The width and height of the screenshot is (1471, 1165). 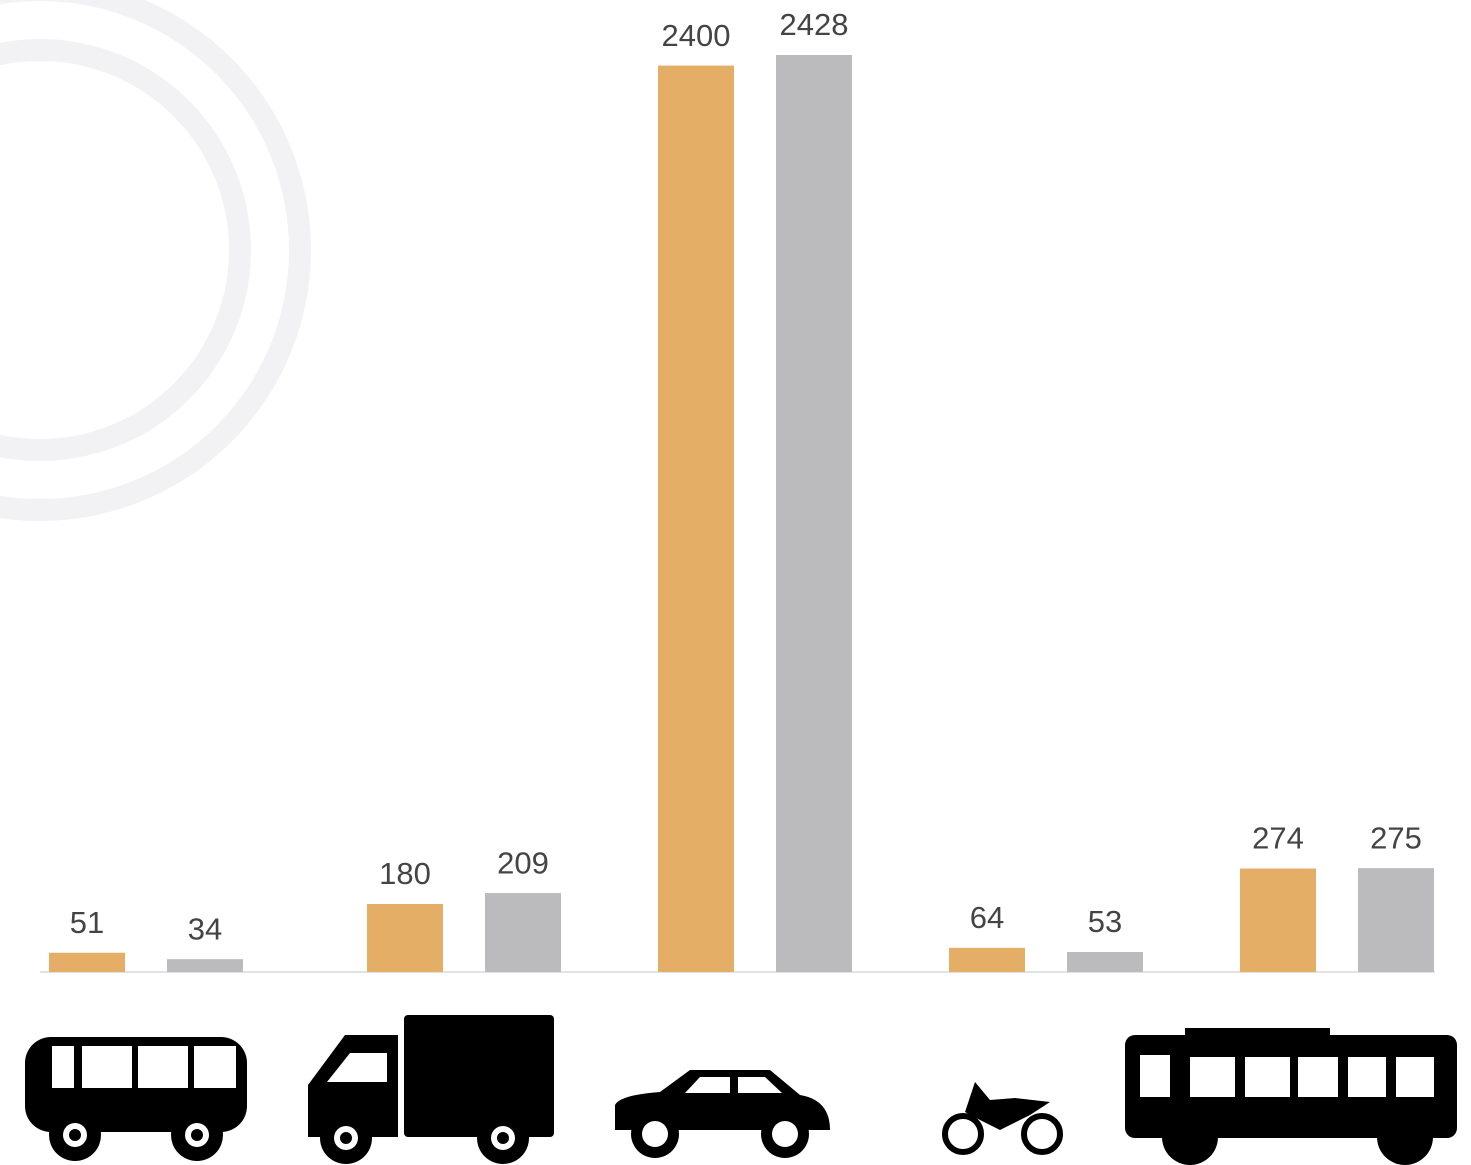 I want to click on value-label: 51, so click(x=87, y=922).